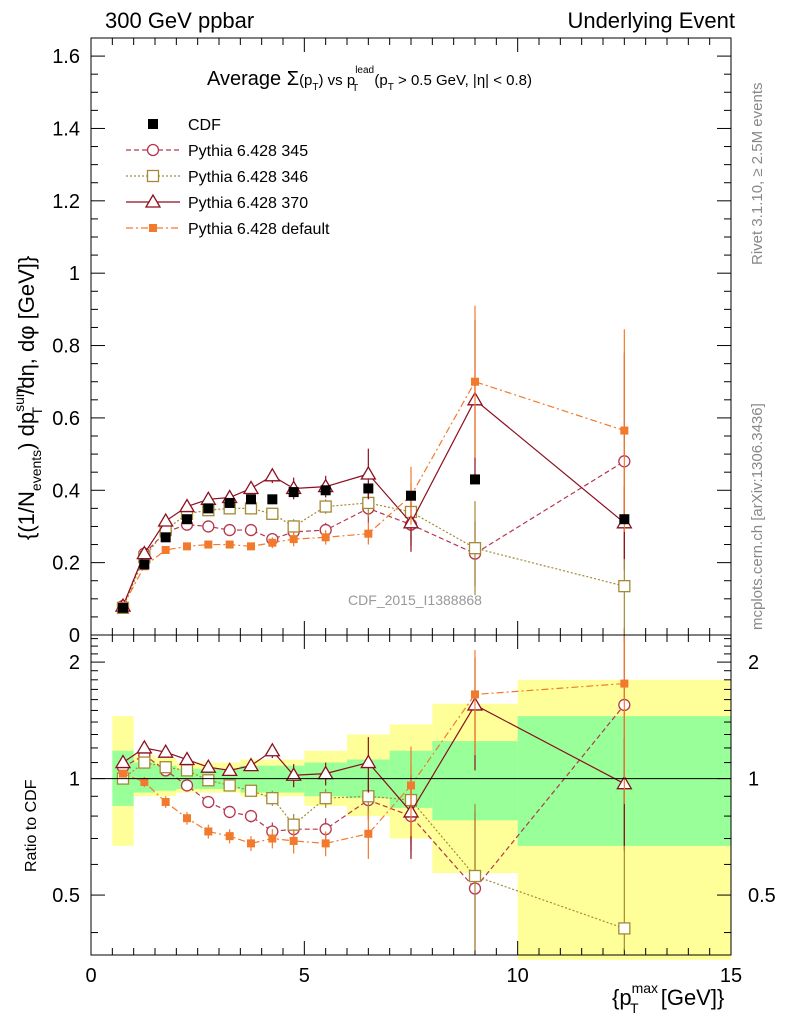 The image size is (786, 1024). What do you see at coordinates (518, 976) in the screenshot?
I see `x-tick-label: 10` at bounding box center [518, 976].